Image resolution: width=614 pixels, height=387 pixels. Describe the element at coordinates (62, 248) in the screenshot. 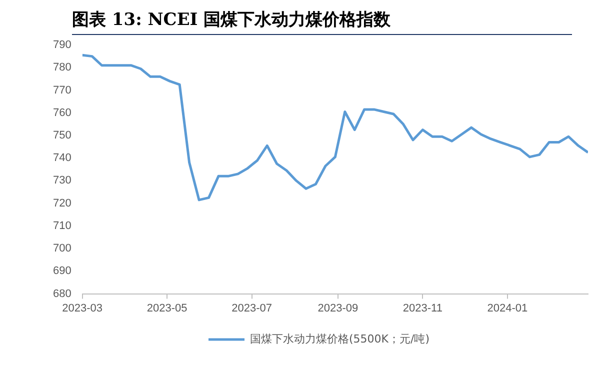

I see `y-tick-label: 700` at that location.